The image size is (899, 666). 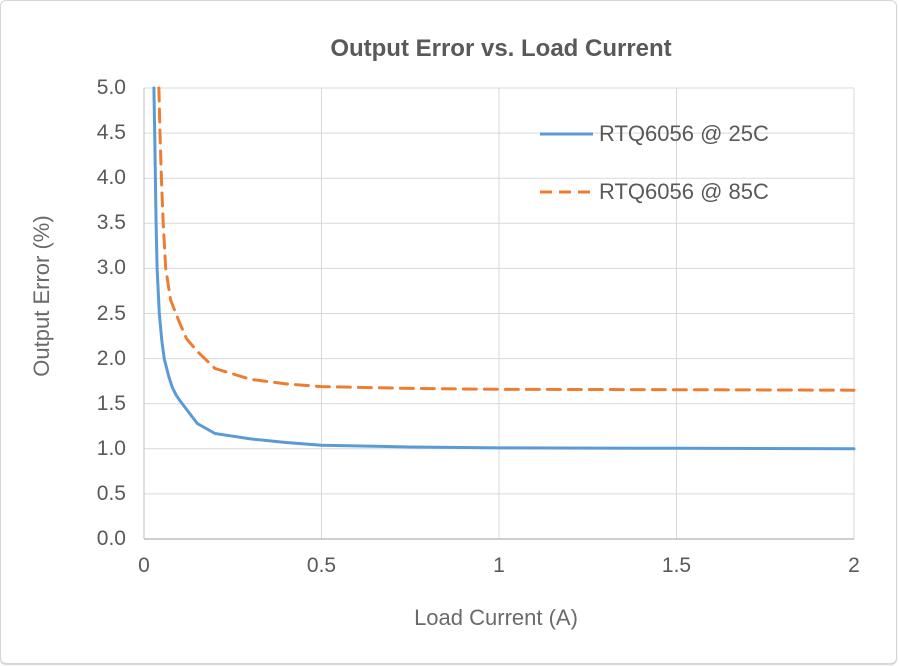 I want to click on x-tick-label: 0.5, so click(x=321, y=565).